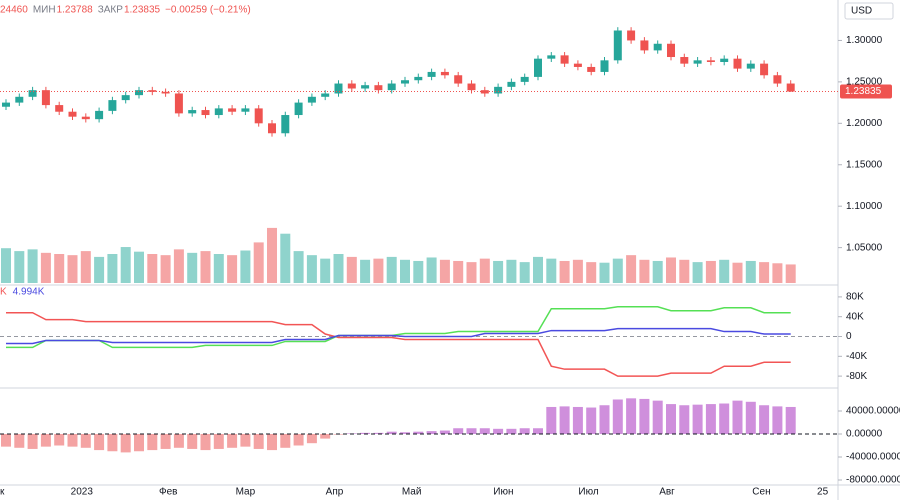 Image resolution: width=900 pixels, height=500 pixels. I want to click on y-tick-label: 1.05000, so click(864, 247).